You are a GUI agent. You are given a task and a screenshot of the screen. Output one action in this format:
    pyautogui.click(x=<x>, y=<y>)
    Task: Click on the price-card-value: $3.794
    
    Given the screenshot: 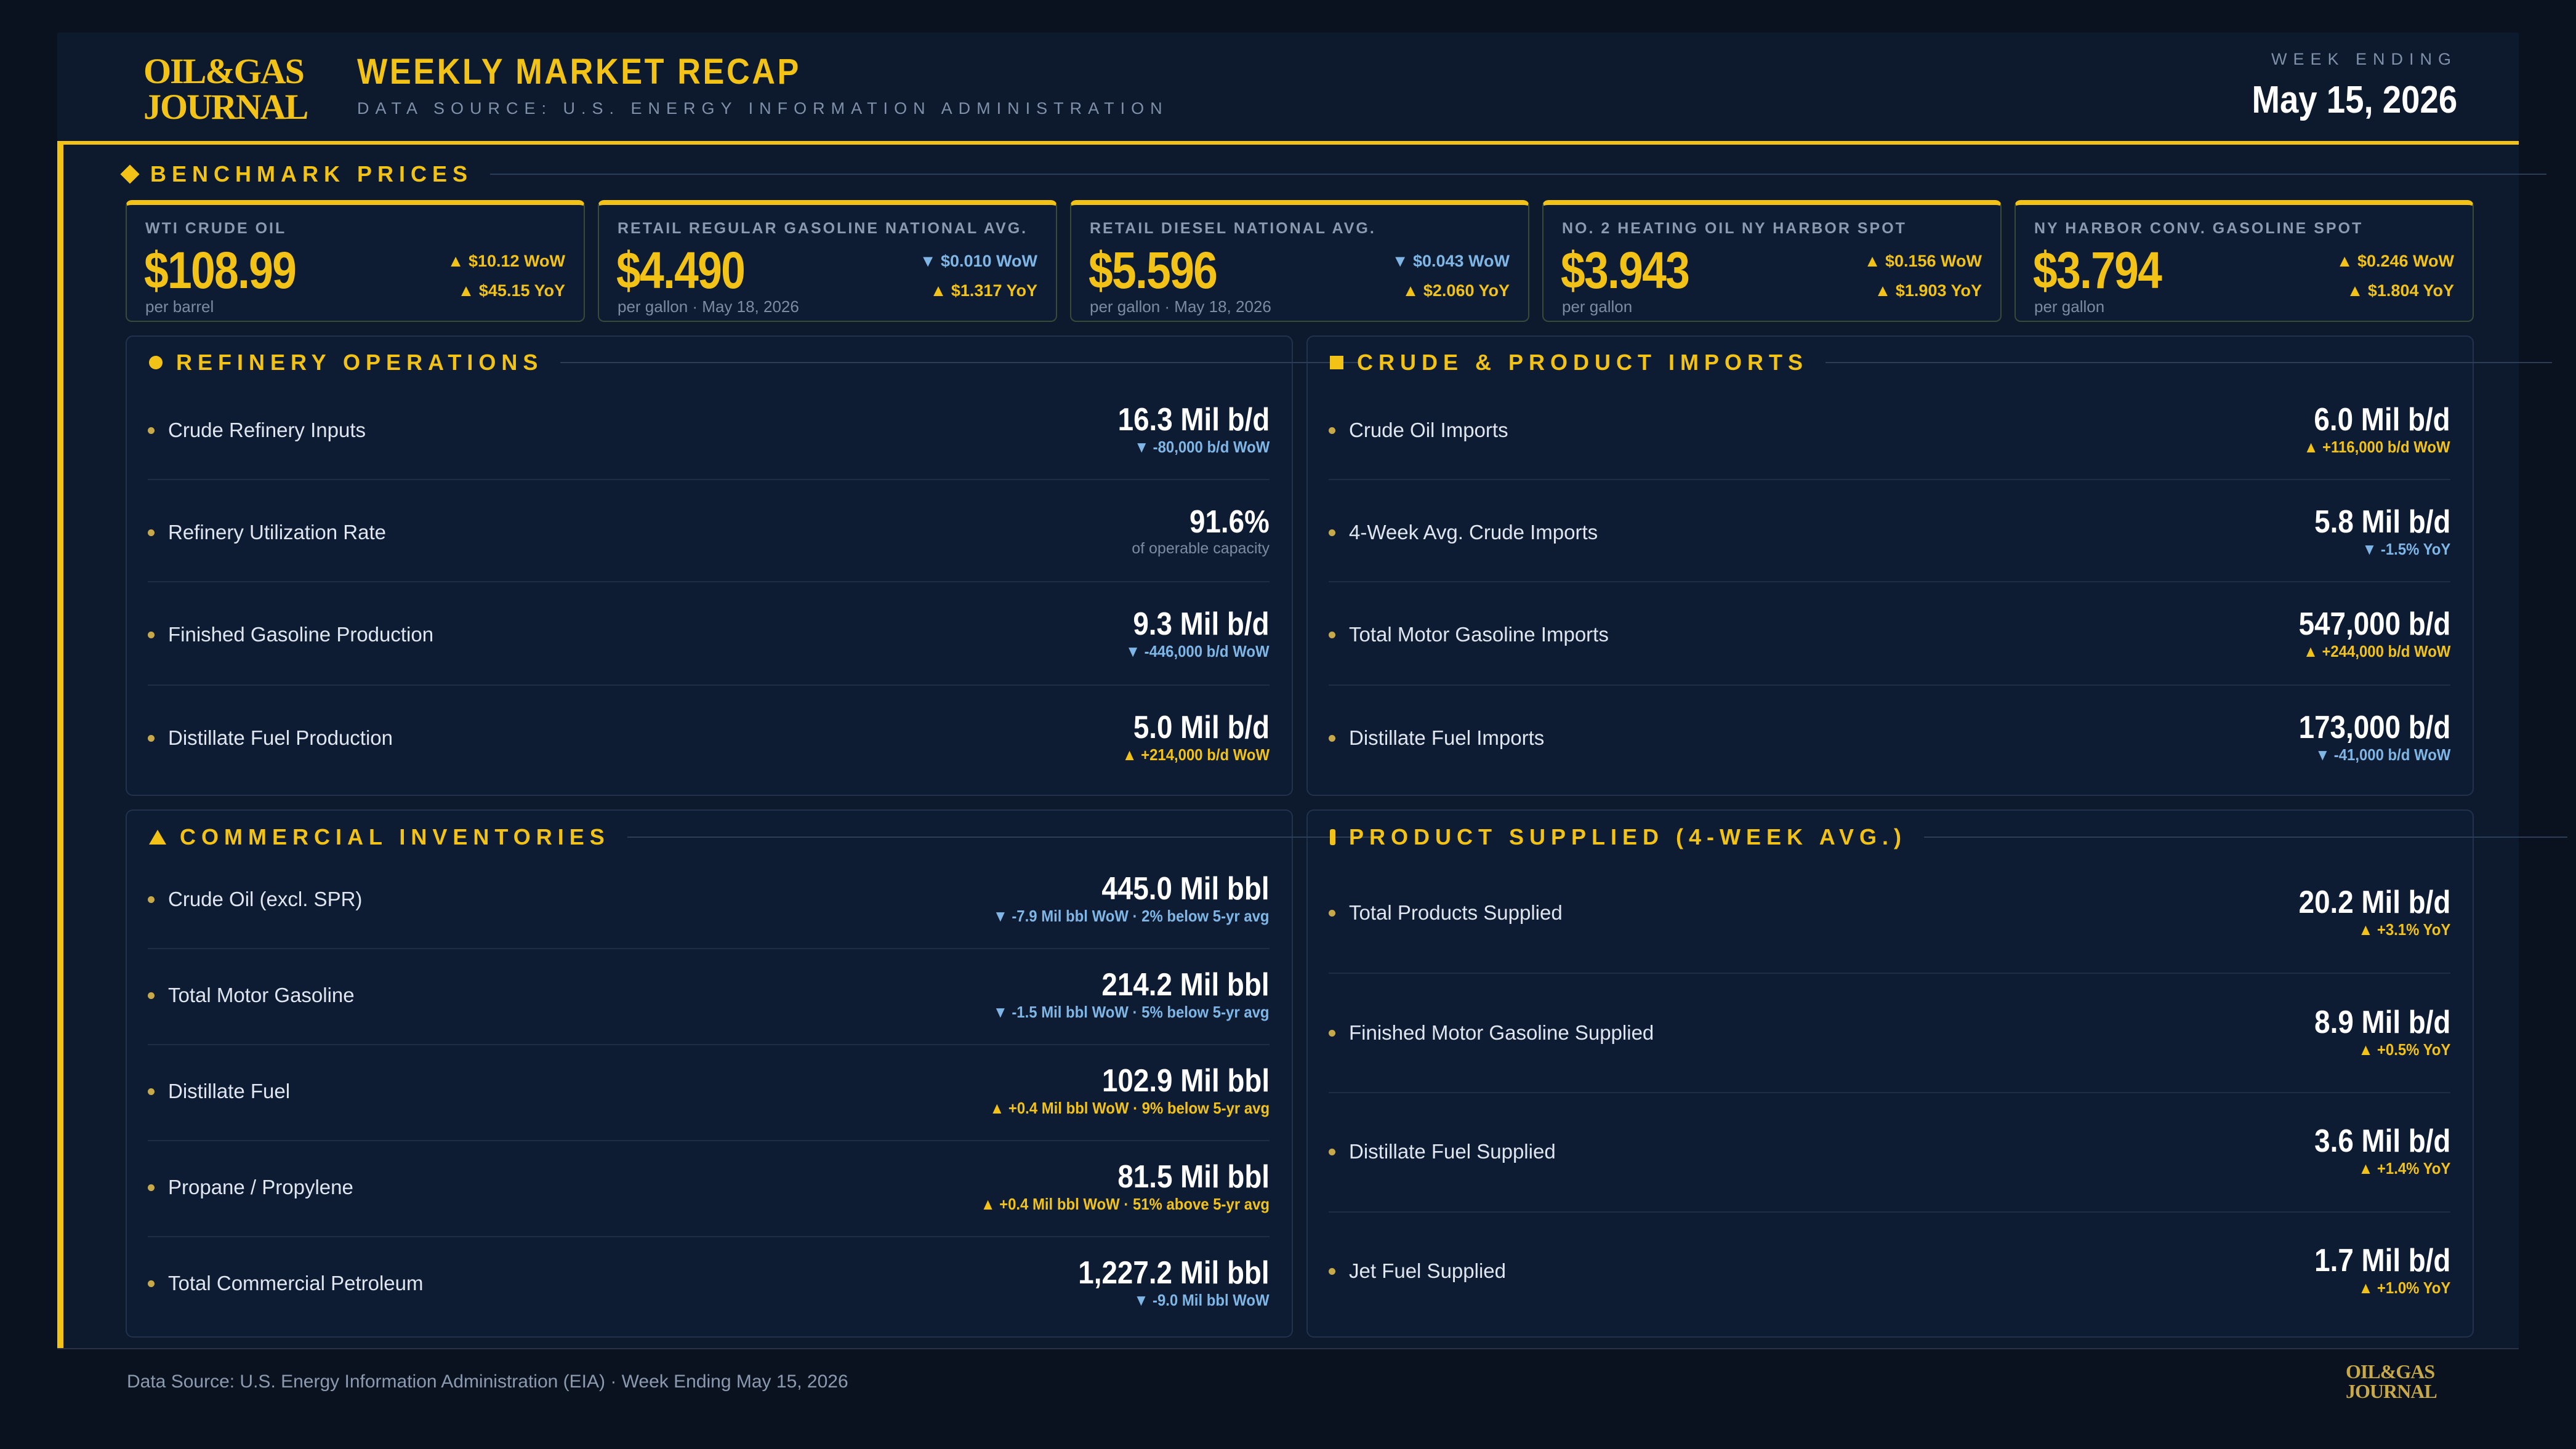 What is the action you would take?
    pyautogui.click(x=2097, y=270)
    